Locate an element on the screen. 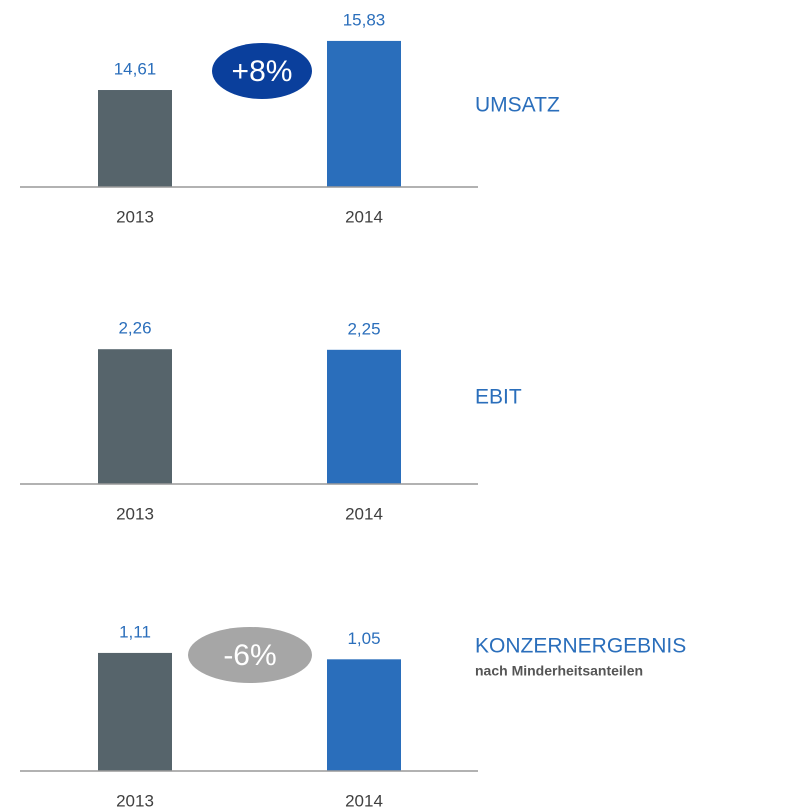  value-label: 14,61 is located at coordinates (135, 69).